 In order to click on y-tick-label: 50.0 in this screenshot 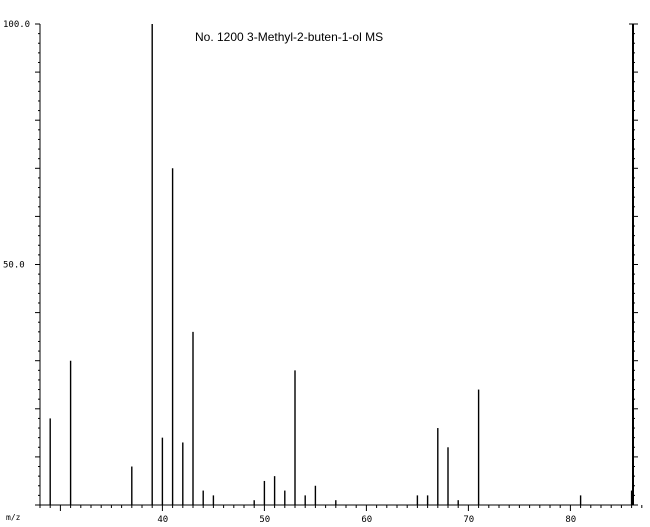, I will do `click(14, 266)`.